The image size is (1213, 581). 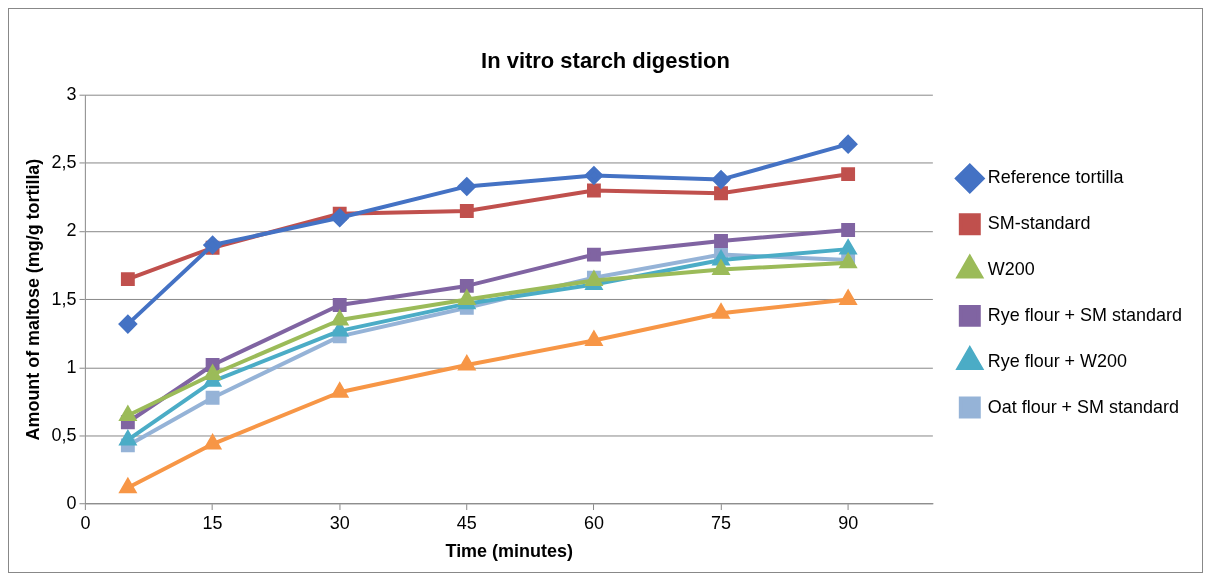 I want to click on legend-label: W200, so click(x=1011, y=269).